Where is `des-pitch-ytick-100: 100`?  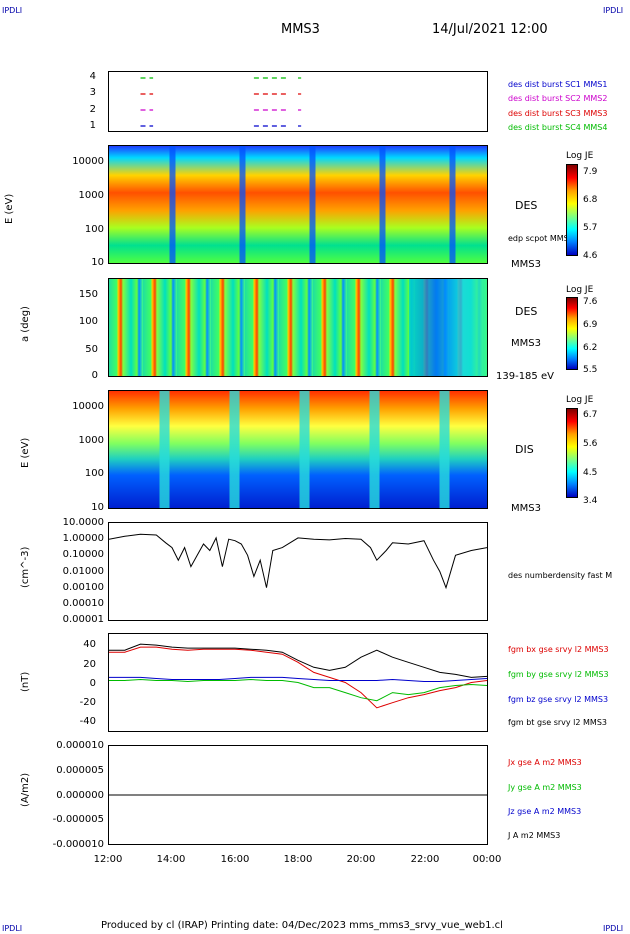
des-pitch-ytick-100: 100 is located at coordinates (88, 321).